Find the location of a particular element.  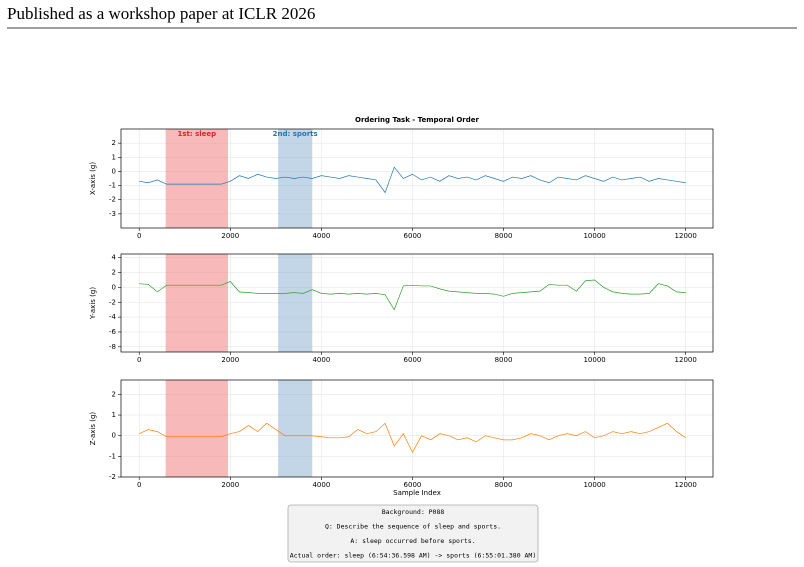

caption-line: A: sleep occurred before sports. is located at coordinates (412, 541).